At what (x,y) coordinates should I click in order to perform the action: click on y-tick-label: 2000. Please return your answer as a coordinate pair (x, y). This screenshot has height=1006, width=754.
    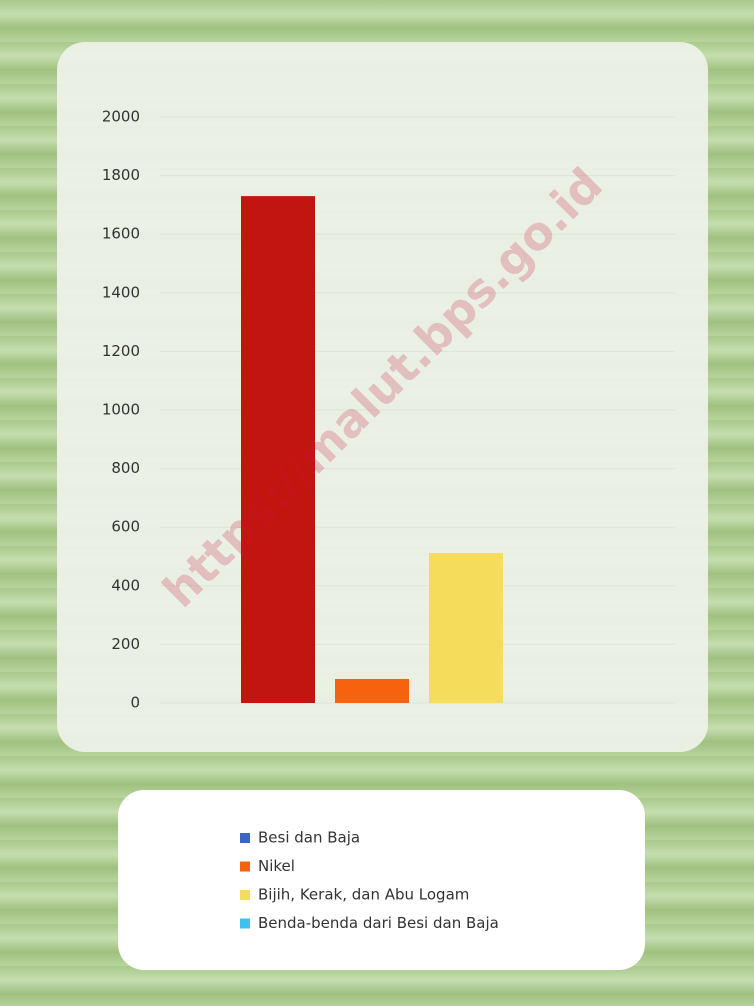
    Looking at the image, I should click on (121, 117).